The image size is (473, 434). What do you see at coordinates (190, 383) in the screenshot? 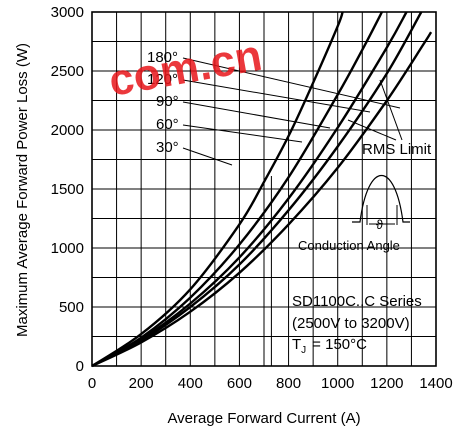
I see `x-tick-label: 400` at bounding box center [190, 383].